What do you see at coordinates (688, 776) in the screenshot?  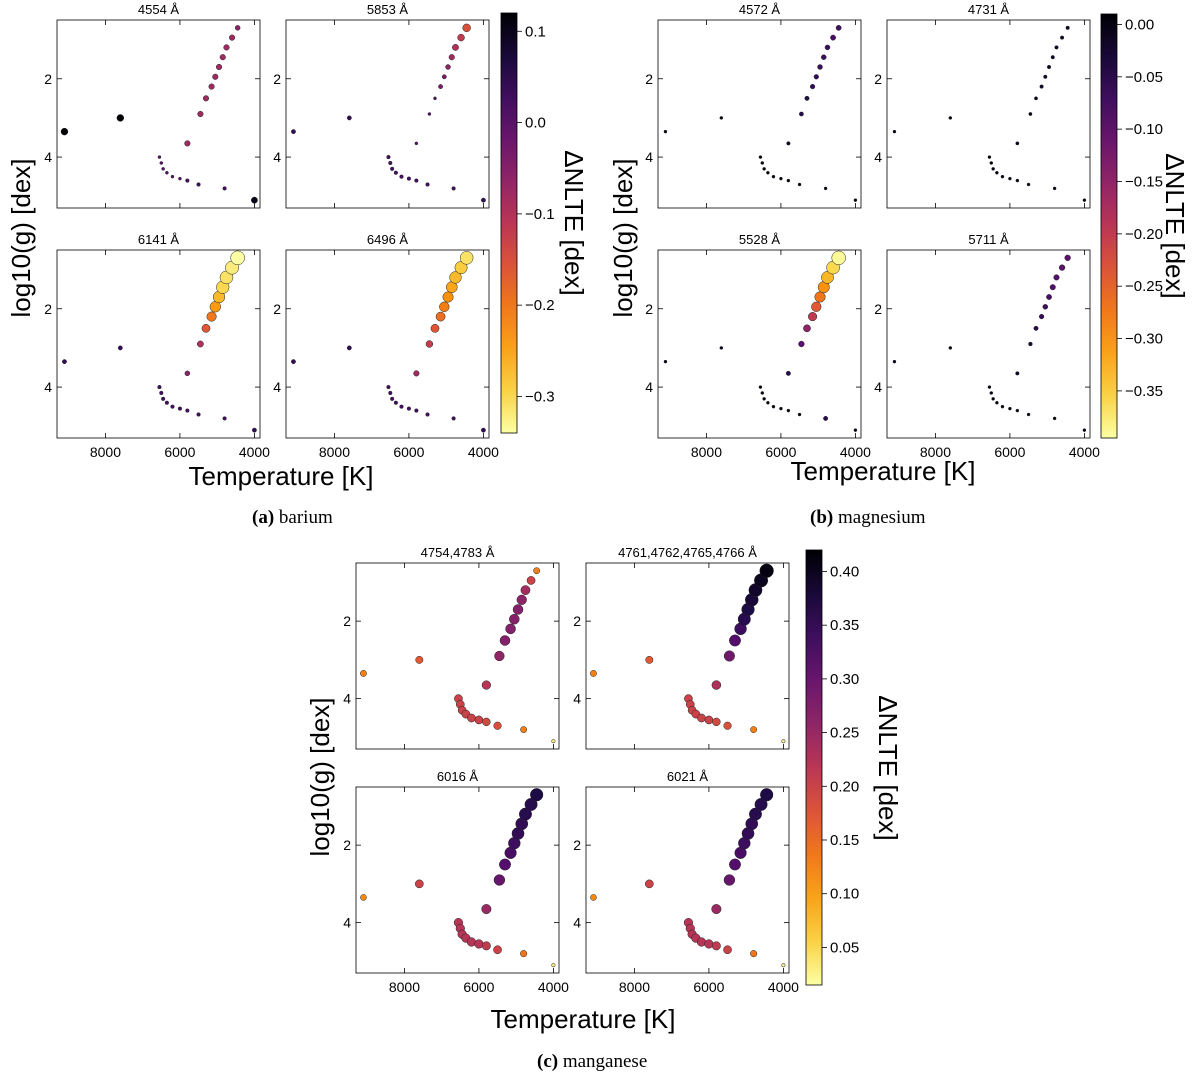 I see `panel-title: 6021 Å` at bounding box center [688, 776].